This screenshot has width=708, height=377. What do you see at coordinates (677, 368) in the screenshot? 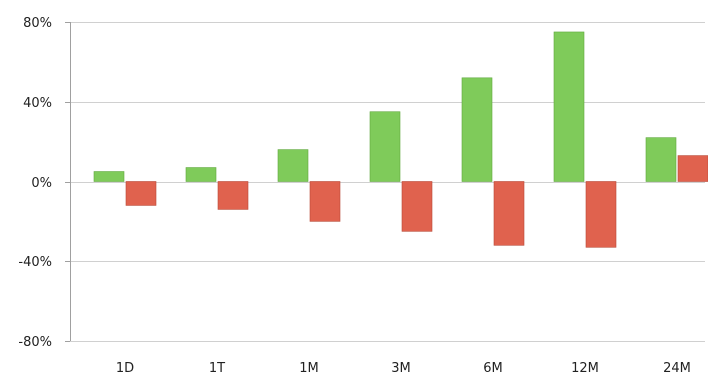
I see `x-tick-label: 24M` at bounding box center [677, 368].